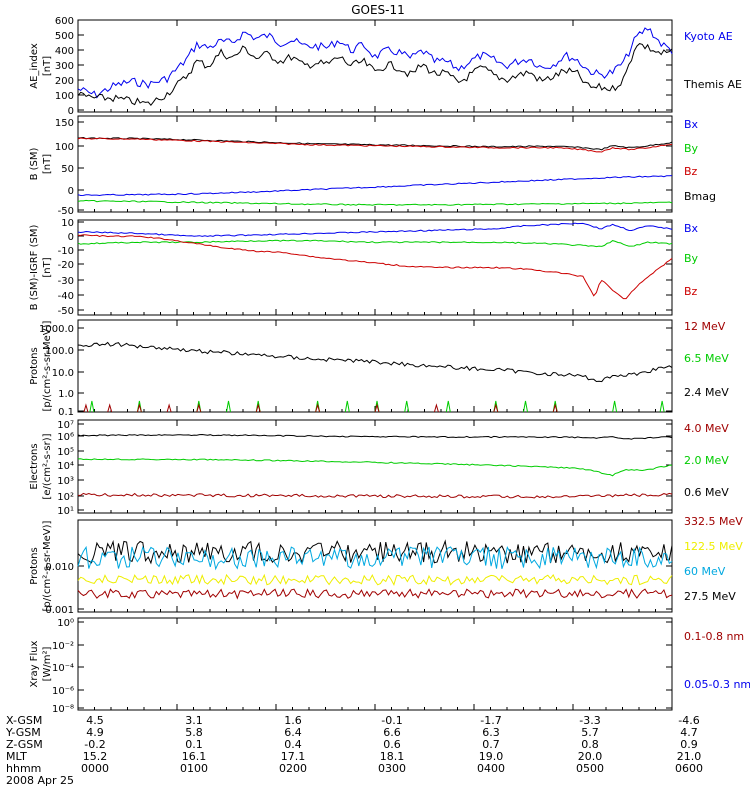 The width and height of the screenshot is (750, 800). What do you see at coordinates (691, 228) in the screenshot?
I see `legend-entry: Bx` at bounding box center [691, 228].